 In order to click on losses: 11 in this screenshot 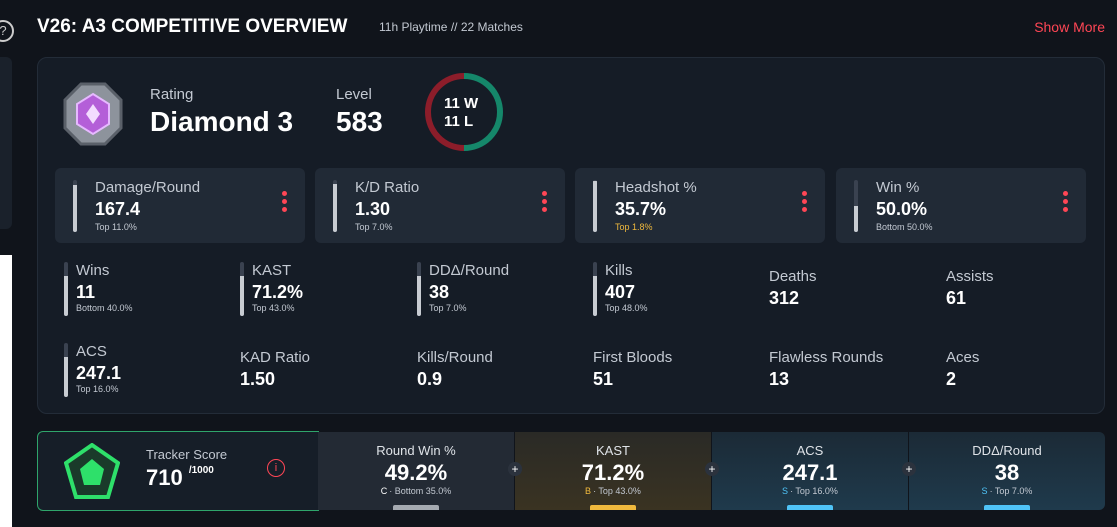, I will do `click(452, 121)`.